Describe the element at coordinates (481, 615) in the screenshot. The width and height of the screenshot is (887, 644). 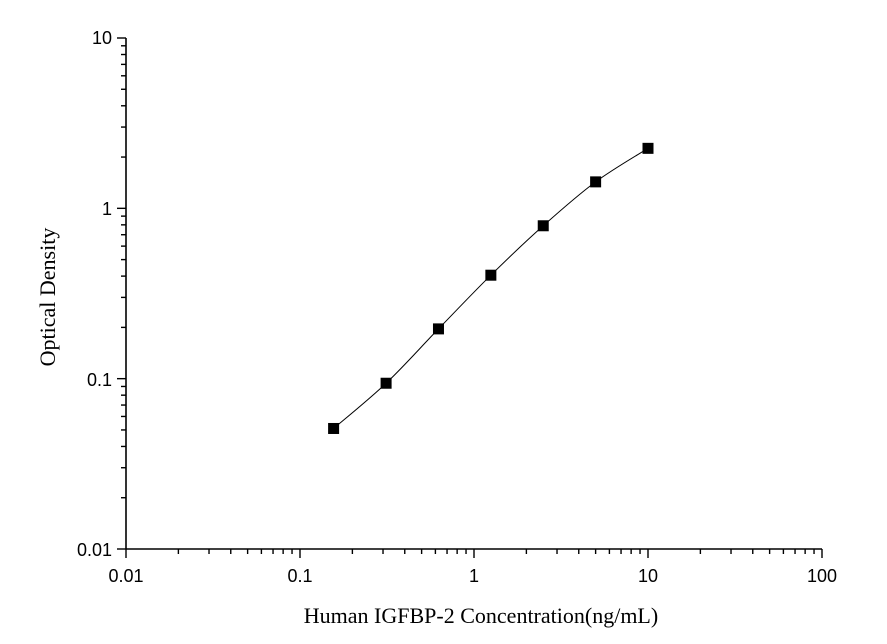
I see `x-axis-title: Human IGFBP-2 Concentration(ng/mL)` at that location.